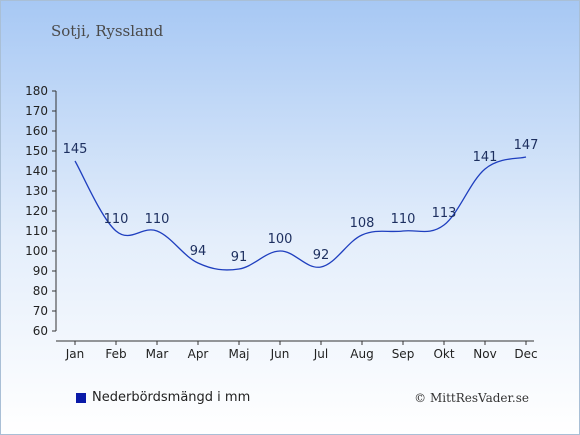  What do you see at coordinates (36, 171) in the screenshot?
I see `y-tick-label: 140` at bounding box center [36, 171].